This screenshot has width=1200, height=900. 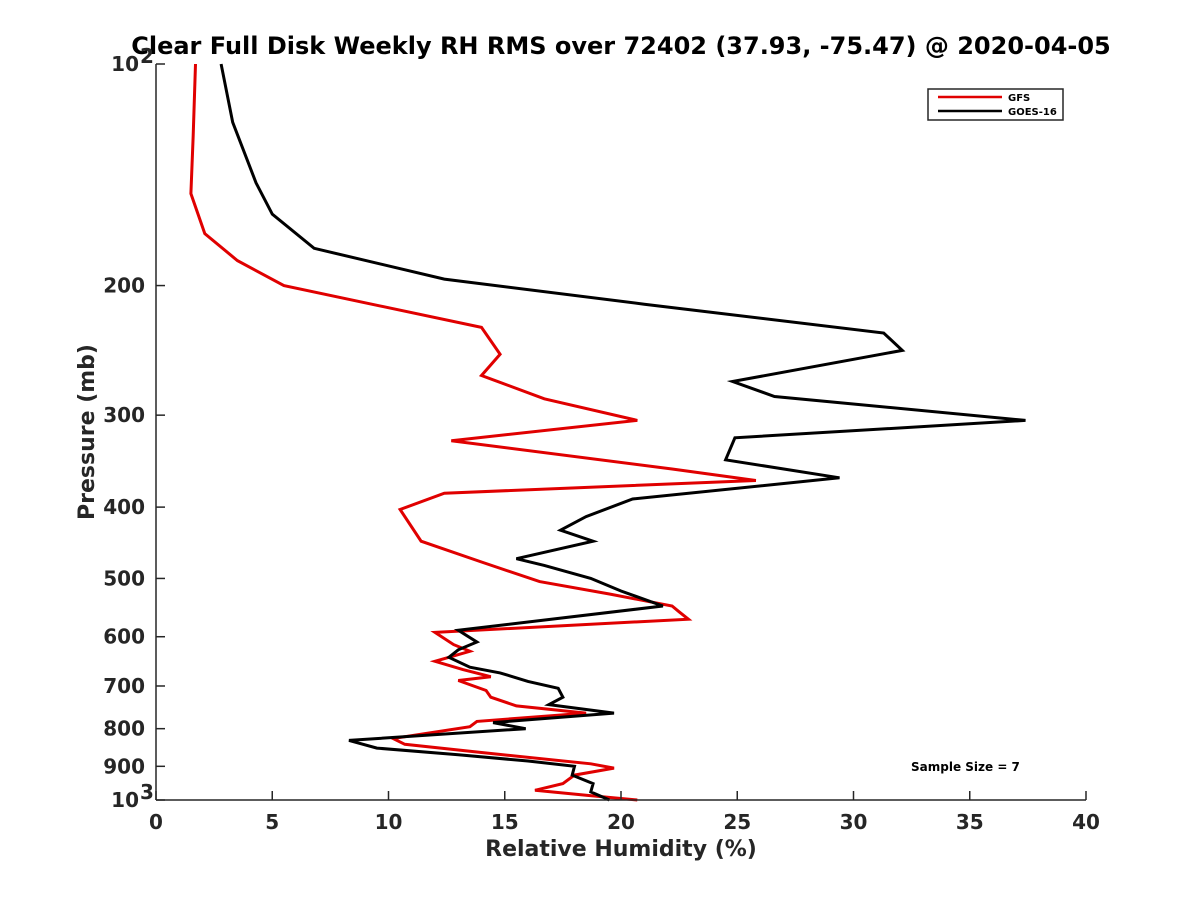 What do you see at coordinates (124, 686) in the screenshot?
I see `y-tick-label: 700` at bounding box center [124, 686].